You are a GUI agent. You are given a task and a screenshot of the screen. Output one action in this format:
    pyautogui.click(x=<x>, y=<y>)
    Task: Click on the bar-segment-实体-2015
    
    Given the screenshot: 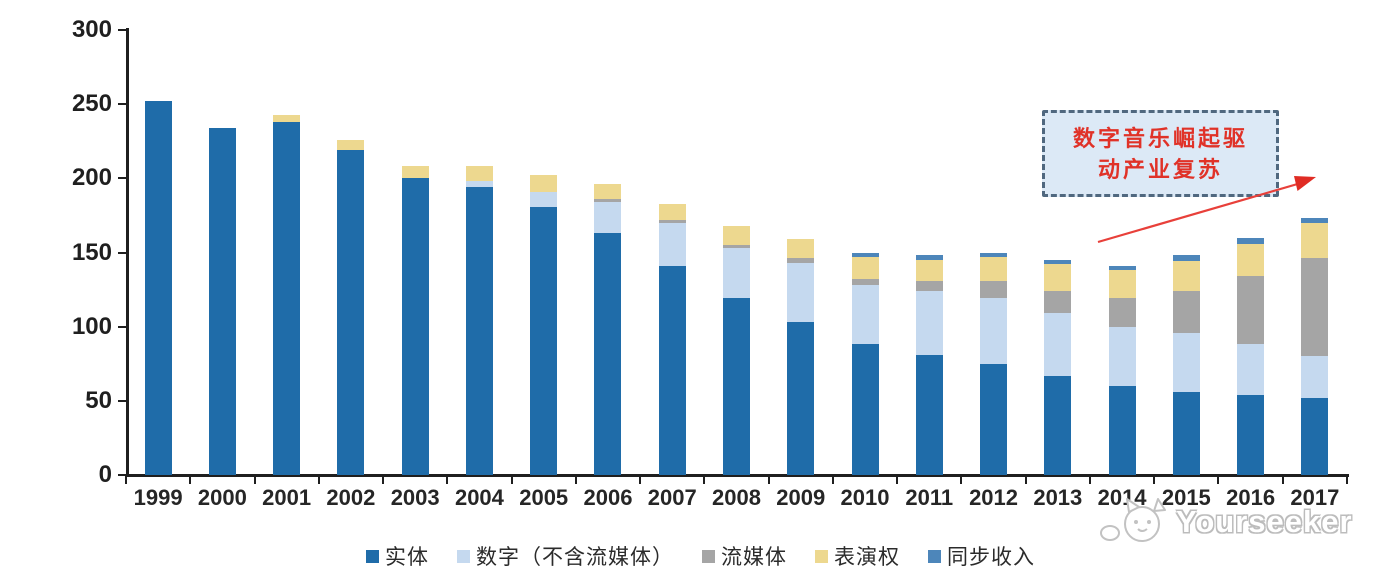 What is the action you would take?
    pyautogui.click(x=1186, y=433)
    